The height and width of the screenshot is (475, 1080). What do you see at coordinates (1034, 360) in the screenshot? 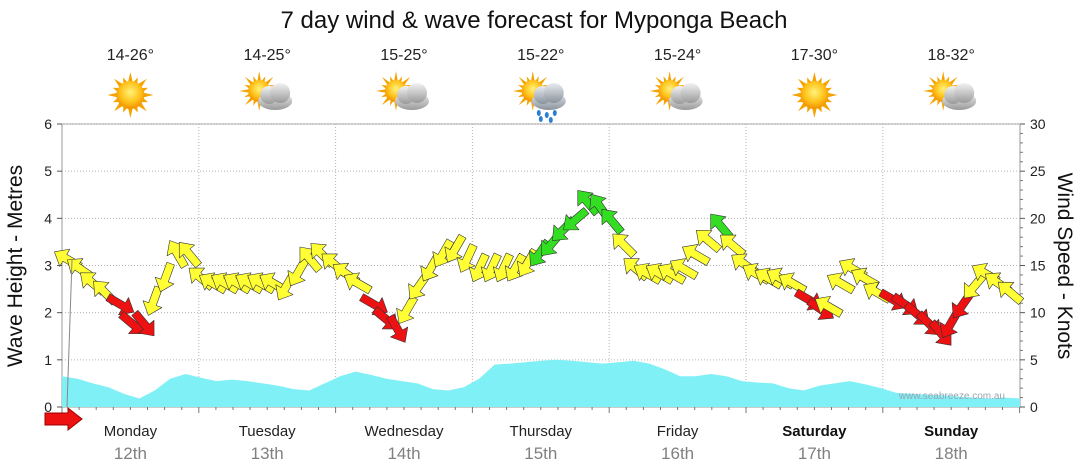
I see `right-tick-label: 5` at bounding box center [1034, 360].